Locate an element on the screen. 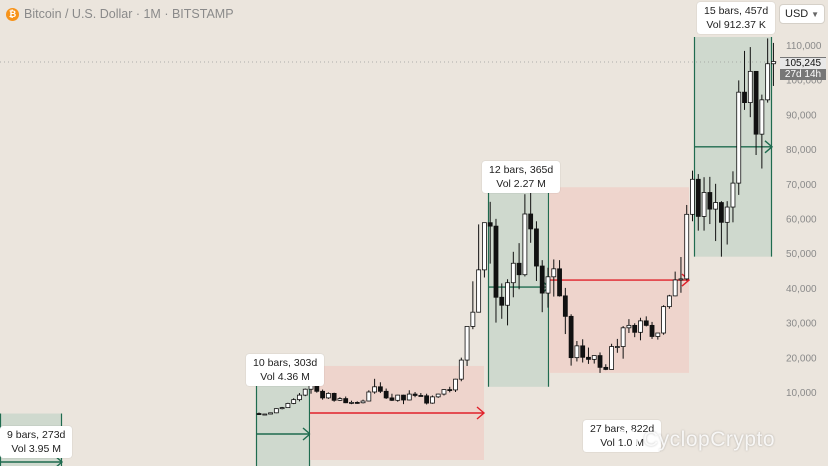  range-label-6: 15 bars, 457d Vol 912.37 K is located at coordinates (736, 18).